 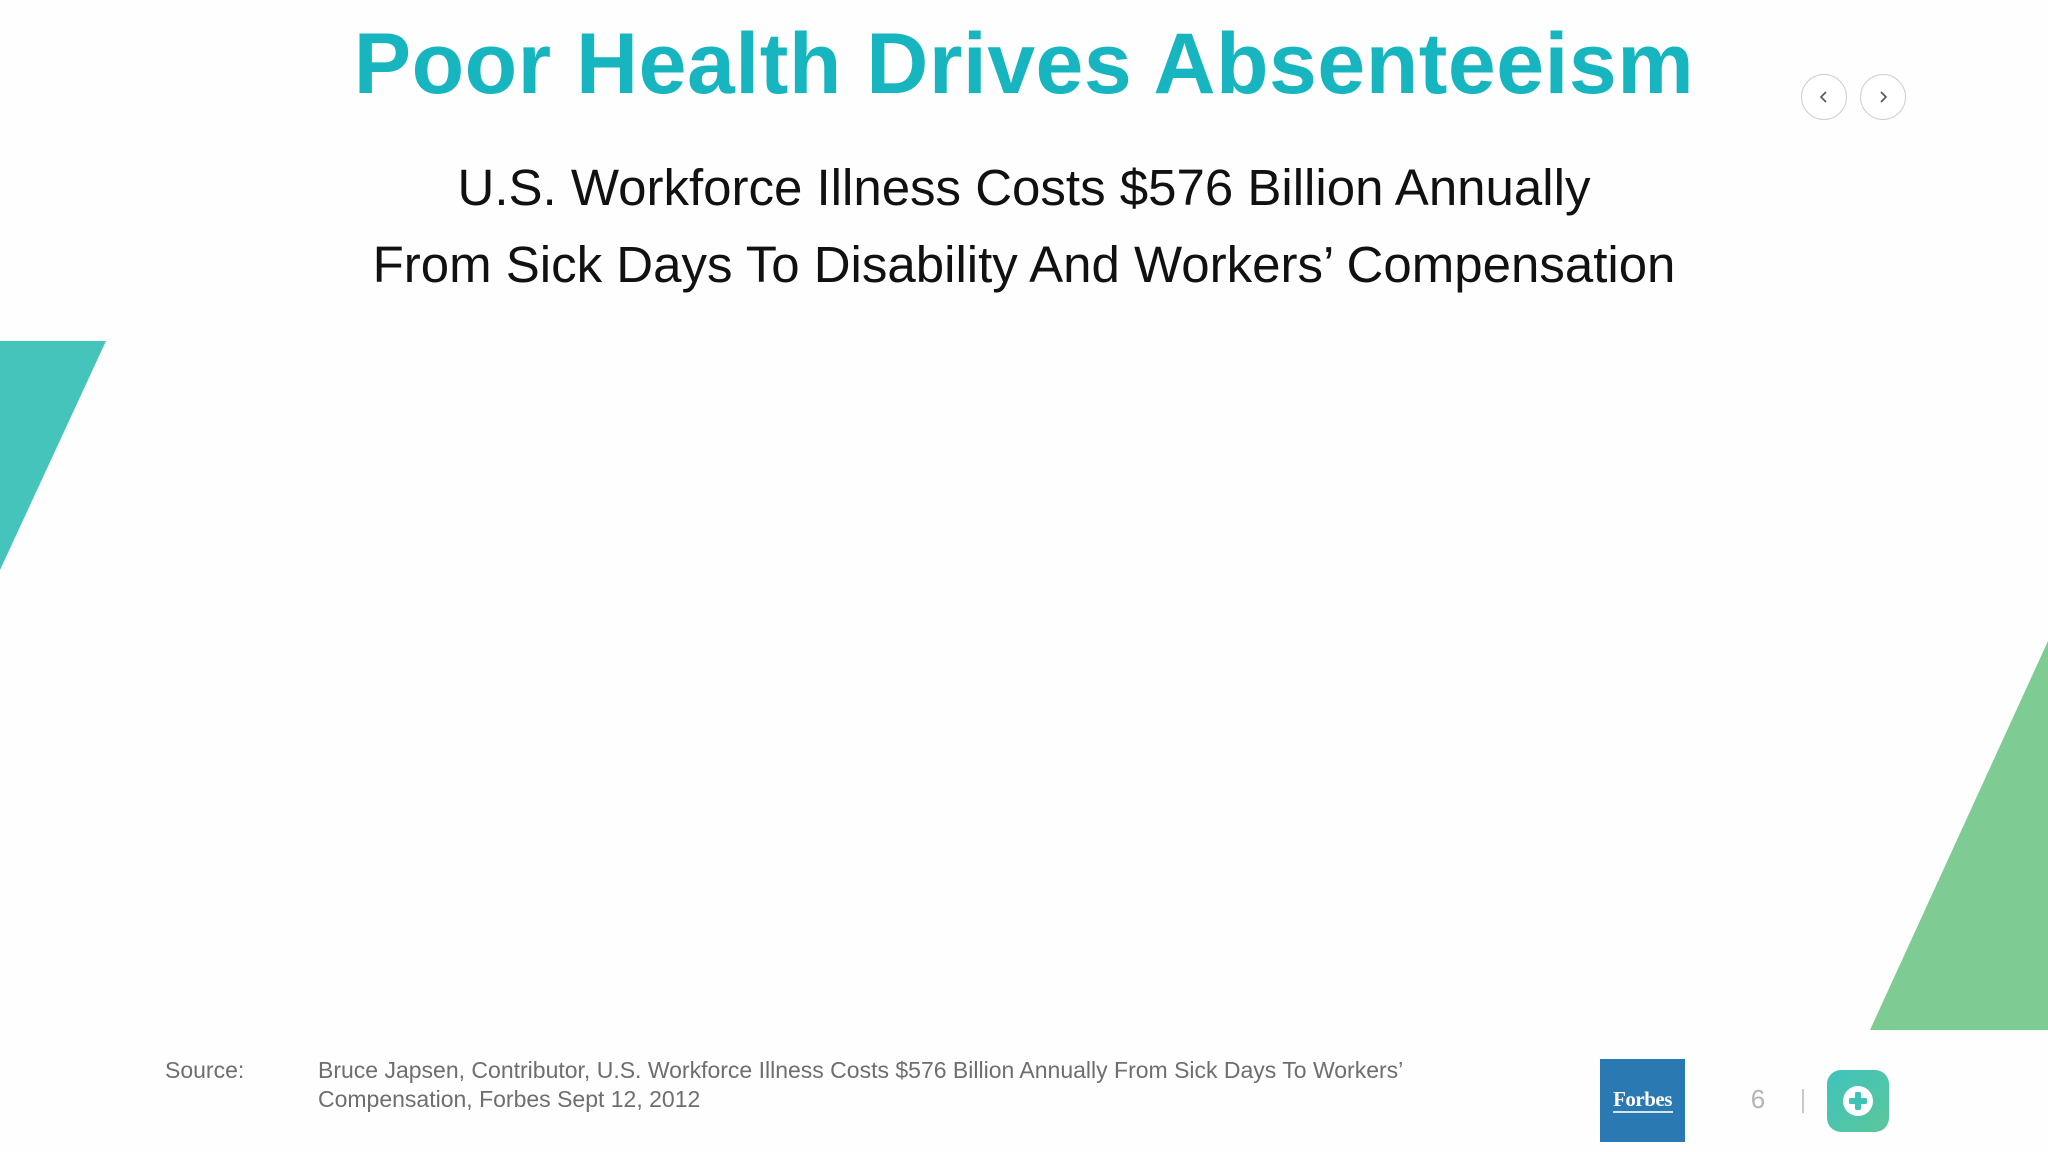 What do you see at coordinates (1959, 835) in the screenshot?
I see `green-triangle-shape` at bounding box center [1959, 835].